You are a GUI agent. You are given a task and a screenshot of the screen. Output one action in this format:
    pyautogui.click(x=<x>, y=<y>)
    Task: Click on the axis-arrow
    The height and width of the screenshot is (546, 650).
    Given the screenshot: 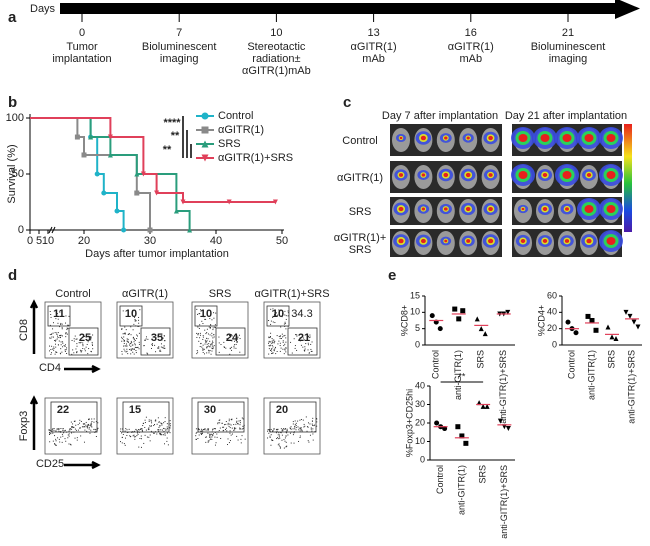 What is the action you would take?
    pyautogui.click(x=82, y=465)
    